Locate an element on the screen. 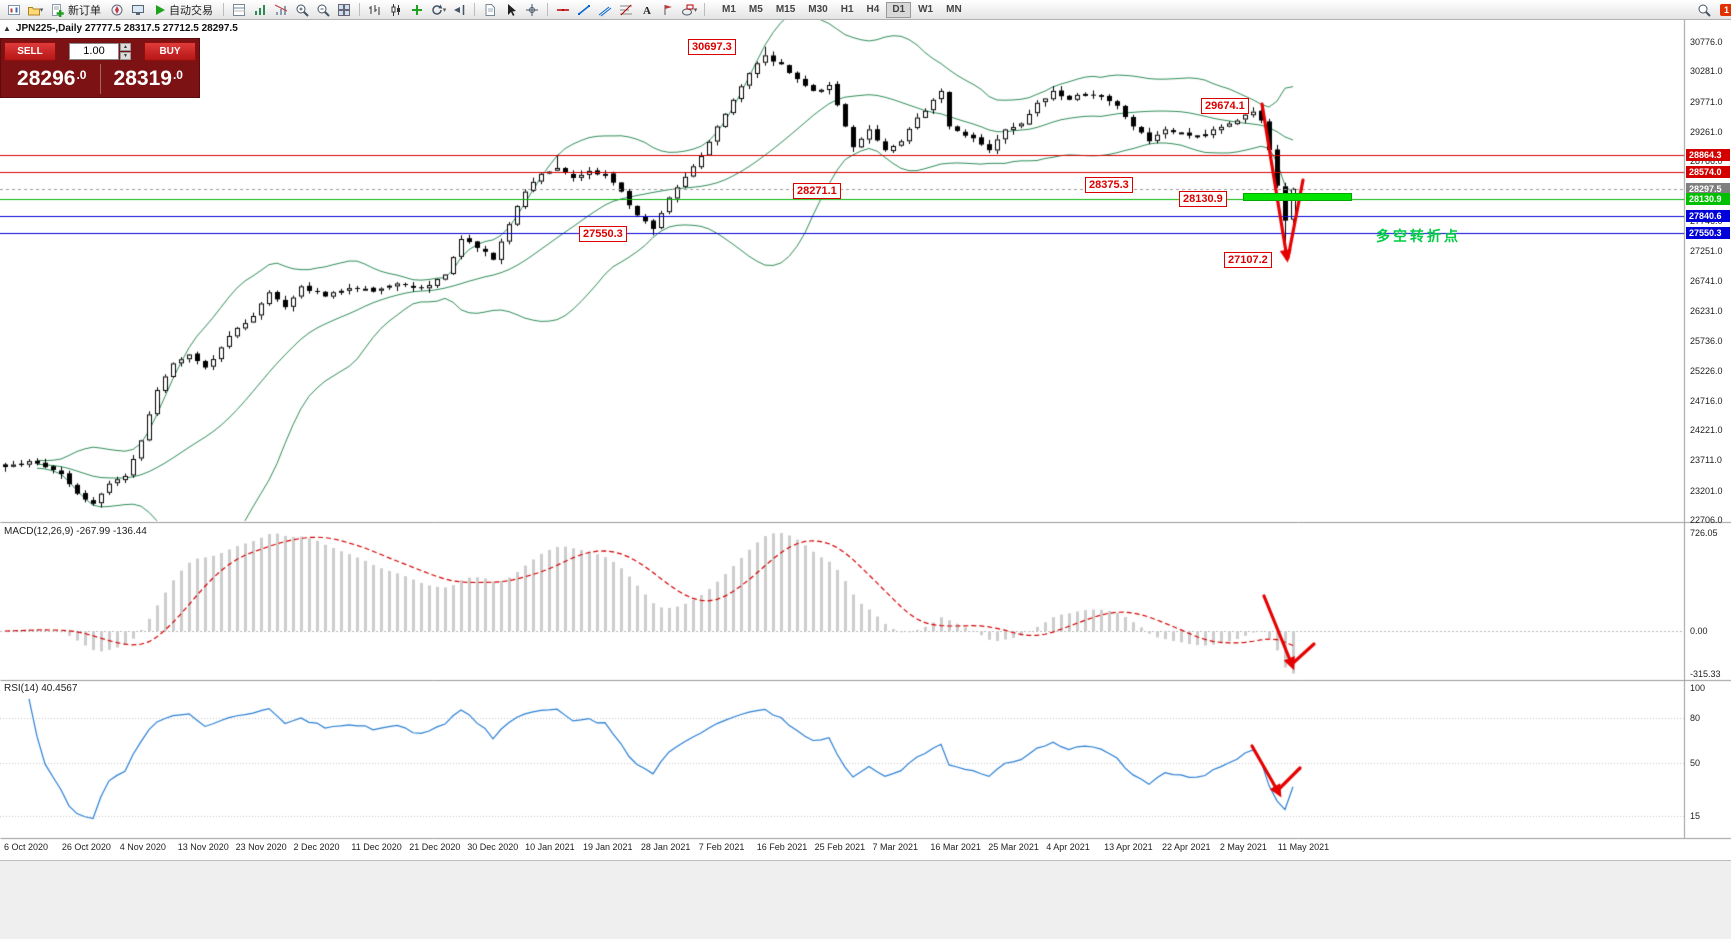 The width and height of the screenshot is (1731, 939). macd-scale-value: 0.00 is located at coordinates (1699, 631).